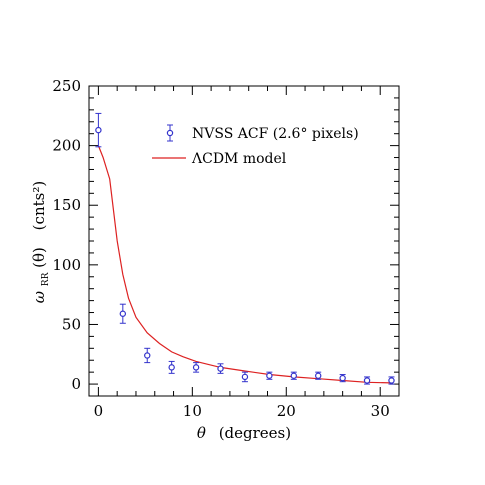 This screenshot has height=485, width=485. What do you see at coordinates (99, 411) in the screenshot?
I see `x-tick-label: 0` at bounding box center [99, 411].